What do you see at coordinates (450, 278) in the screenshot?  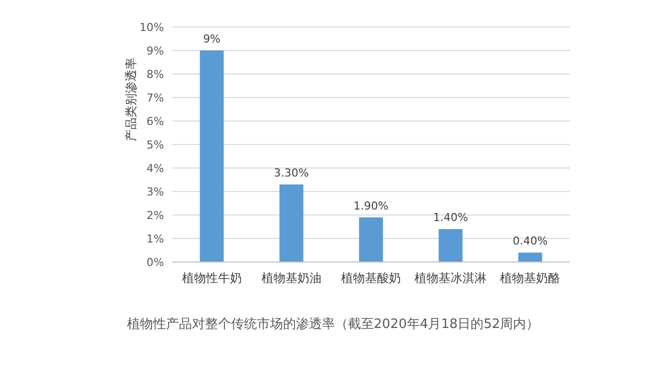 I see `x-tick-label: 植物基冰淇淋` at bounding box center [450, 278].